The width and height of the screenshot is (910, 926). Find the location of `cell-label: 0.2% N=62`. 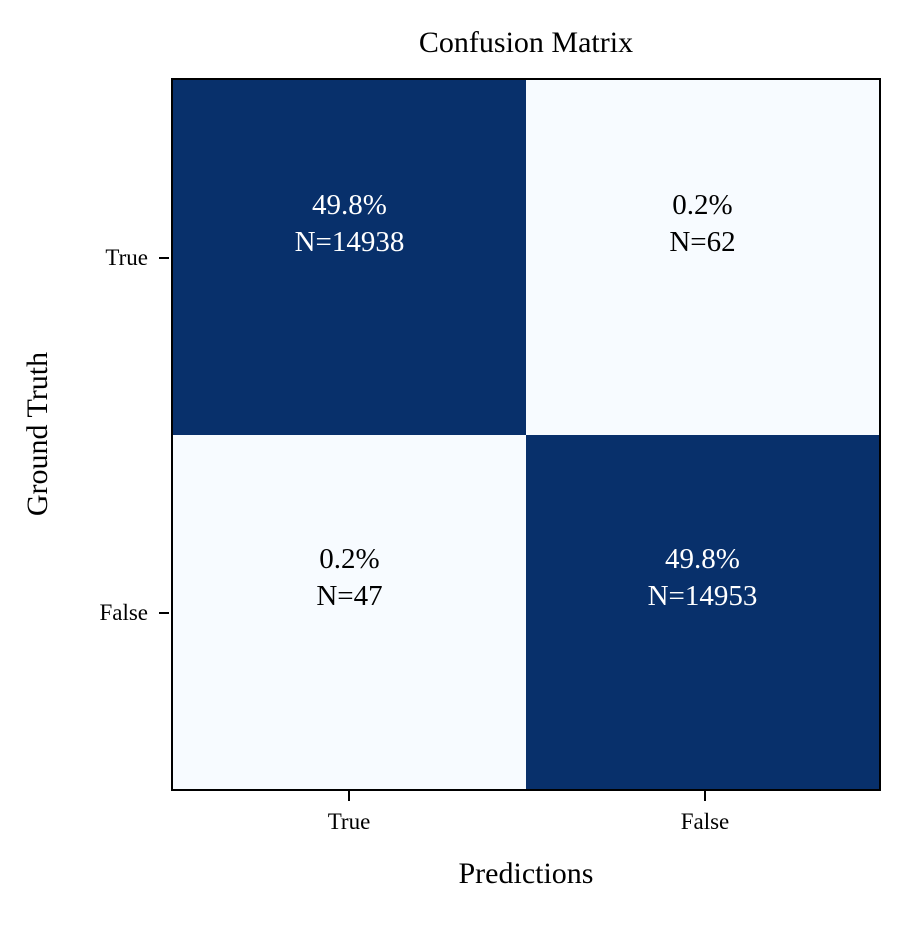

cell-label: 0.2% N=62 is located at coordinates (702, 224).